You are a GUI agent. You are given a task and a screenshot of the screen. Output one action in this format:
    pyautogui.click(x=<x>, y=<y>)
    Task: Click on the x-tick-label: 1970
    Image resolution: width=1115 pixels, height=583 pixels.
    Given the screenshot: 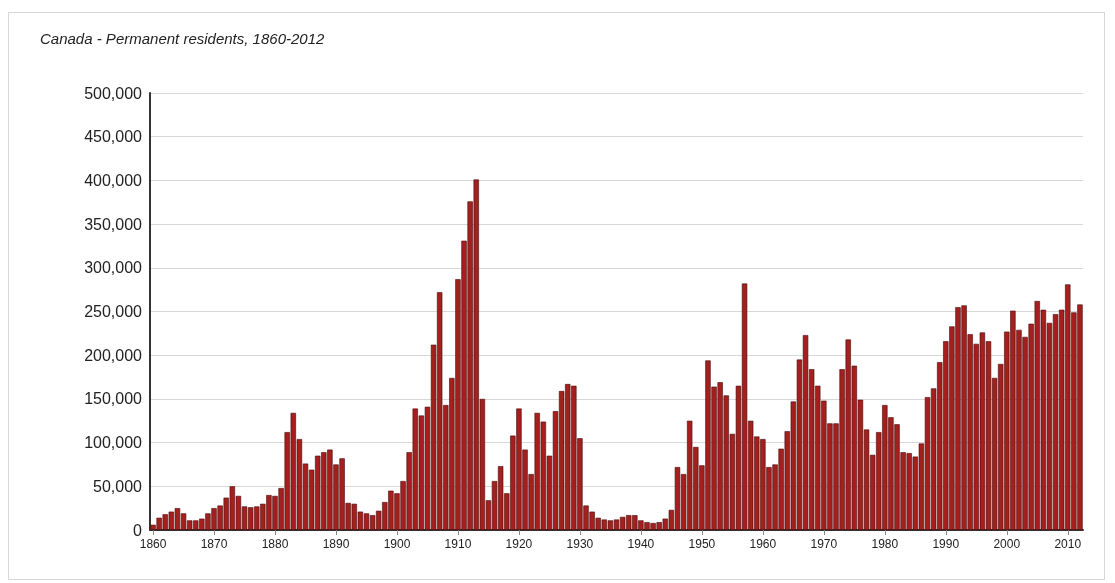 What is the action you would take?
    pyautogui.click(x=824, y=544)
    